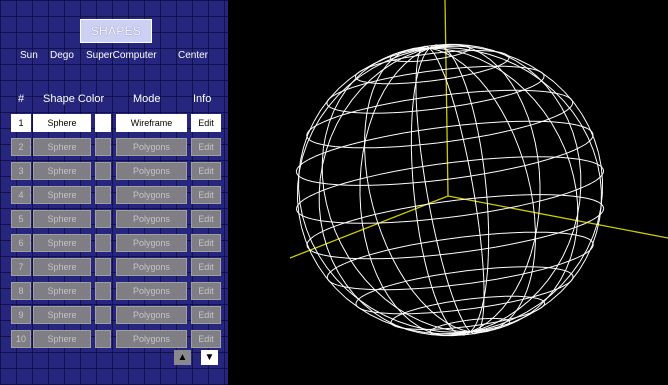 The height and width of the screenshot is (385, 668). What do you see at coordinates (21, 243) in the screenshot?
I see `shape-number-button: 6` at bounding box center [21, 243].